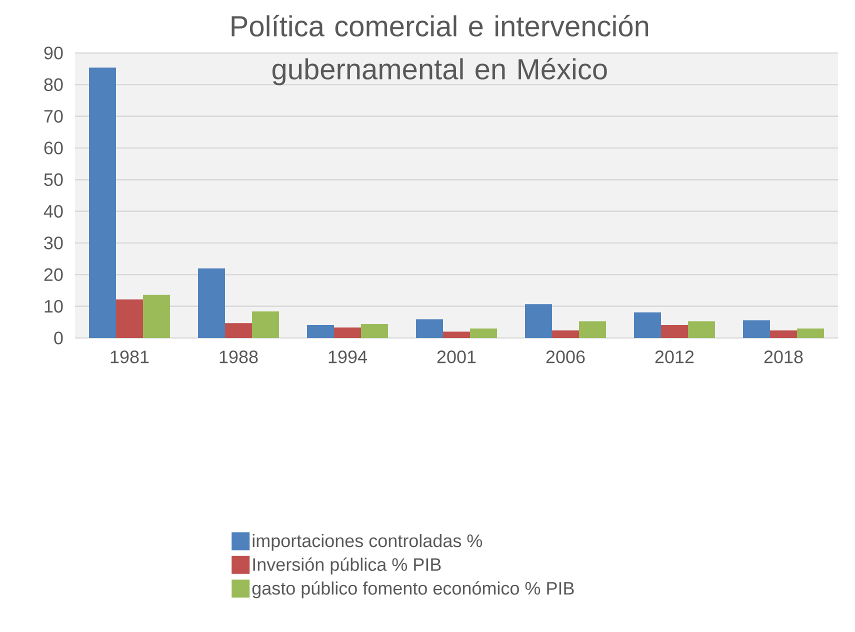  What do you see at coordinates (367, 542) in the screenshot?
I see `legend-label: importaciones controladas %` at bounding box center [367, 542].